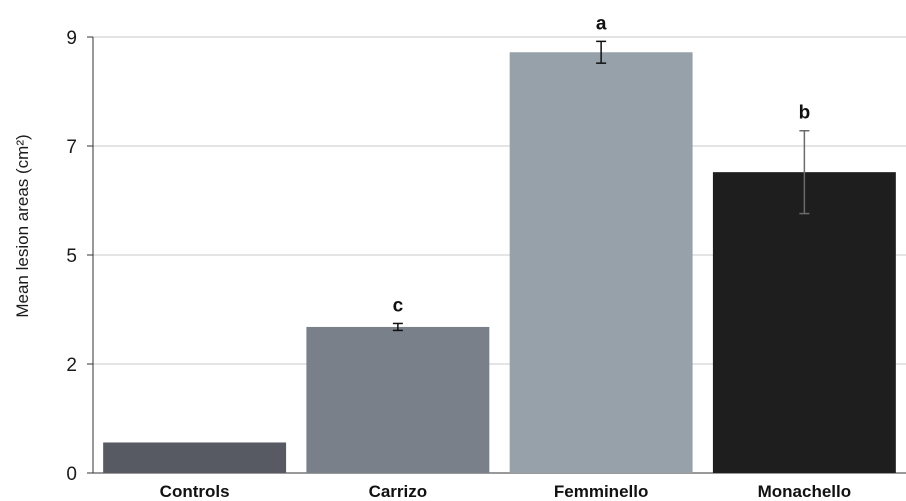  I want to click on y-tick-label: 2, so click(71, 365).